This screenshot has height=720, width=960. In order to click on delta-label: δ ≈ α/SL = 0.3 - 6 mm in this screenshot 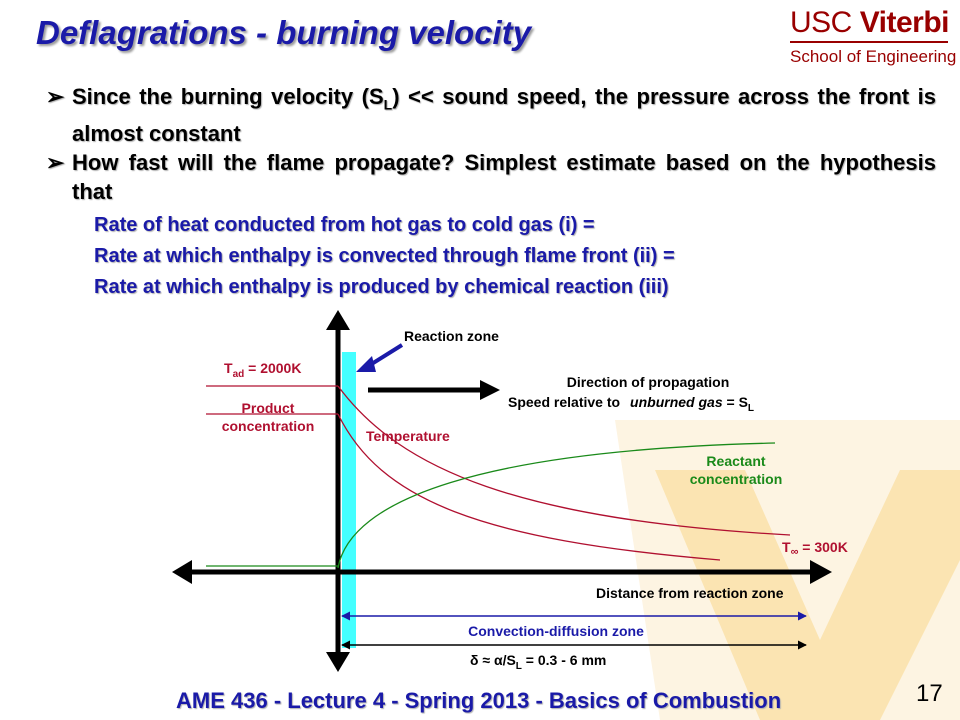, I will do `click(538, 662)`.